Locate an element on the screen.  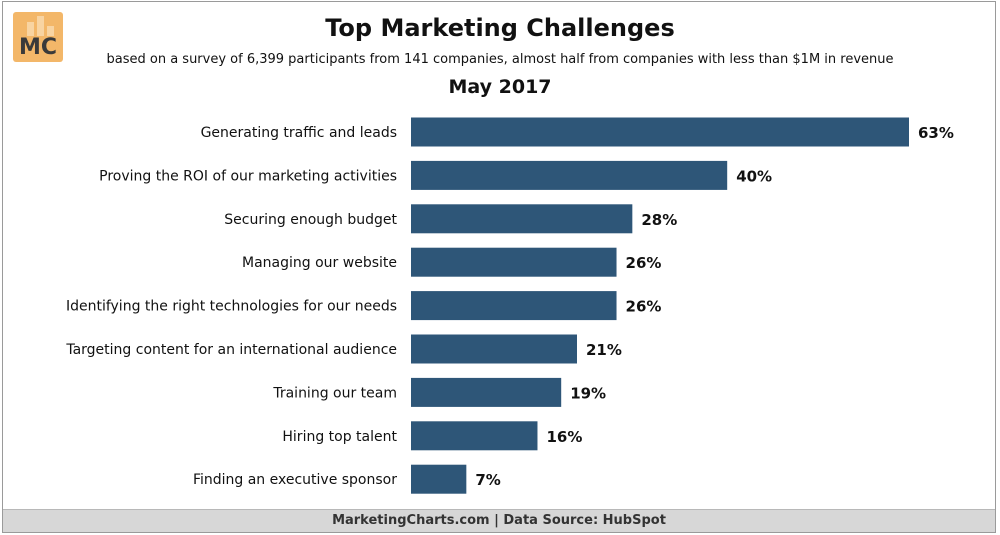
logo-text: MC is located at coordinates (38, 47).